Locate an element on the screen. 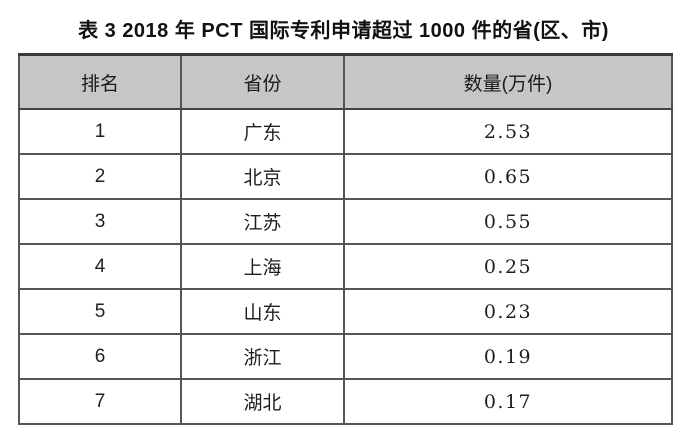 This screenshot has width=687, height=448. rank-cell: 2 is located at coordinates (100, 176).